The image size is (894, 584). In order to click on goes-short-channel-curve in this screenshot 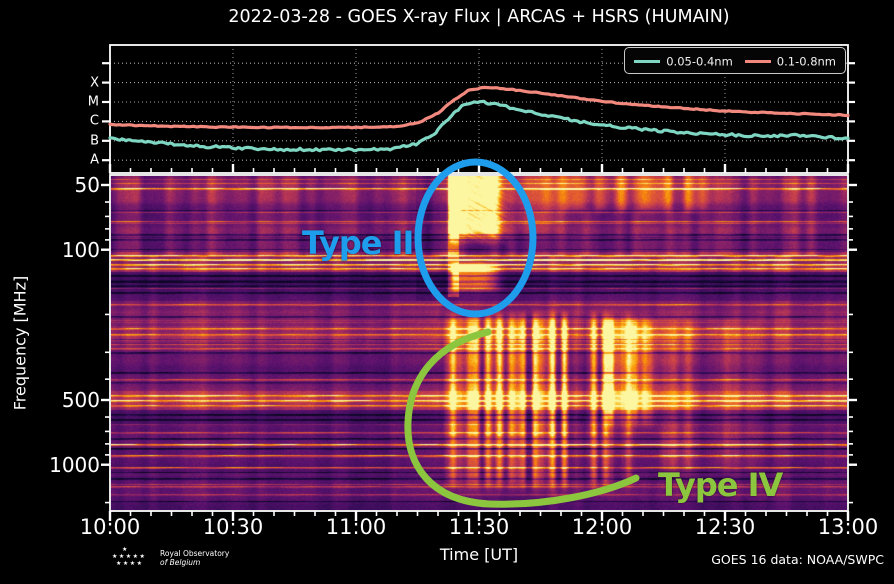, I will do `click(479, 126)`.